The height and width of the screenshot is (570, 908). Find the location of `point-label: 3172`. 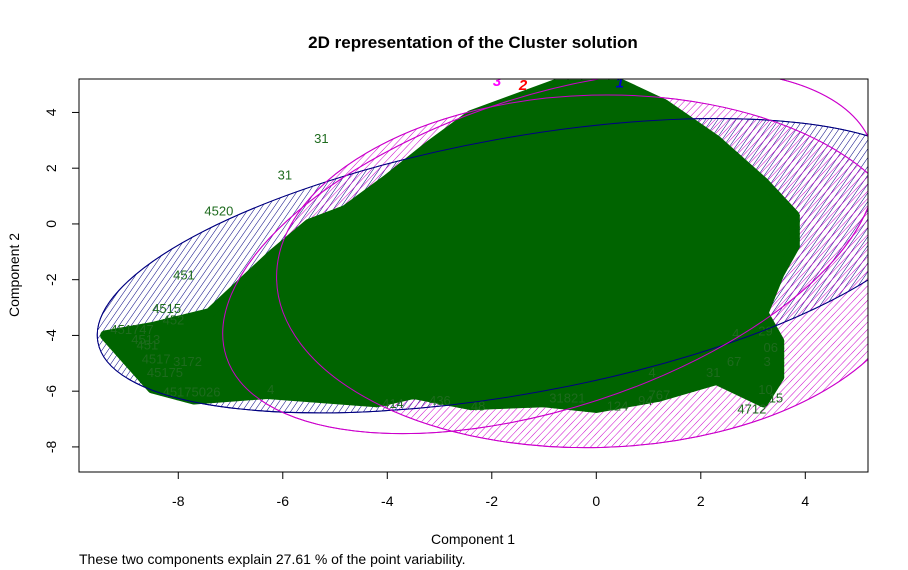

point-label: 3172 is located at coordinates (187, 361).